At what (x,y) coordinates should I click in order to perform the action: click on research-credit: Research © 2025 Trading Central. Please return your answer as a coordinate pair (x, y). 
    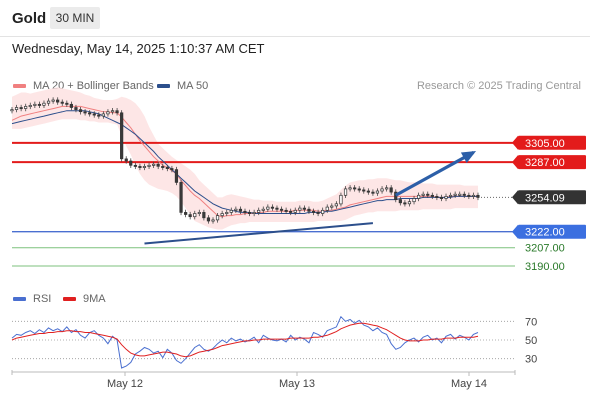
    Looking at the image, I should click on (498, 86).